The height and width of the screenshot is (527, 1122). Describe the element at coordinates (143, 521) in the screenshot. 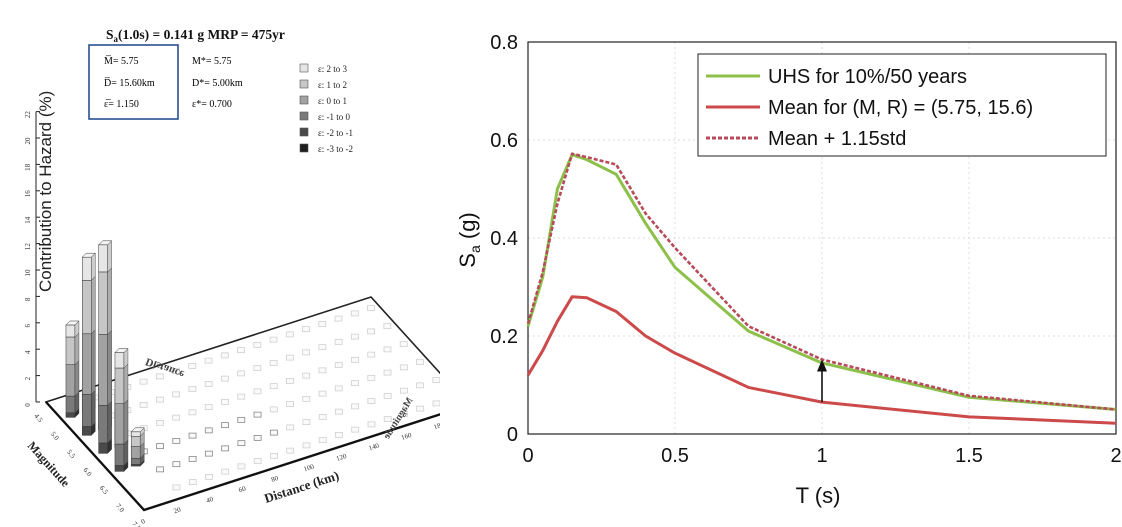

I see `distance-tick: 0` at that location.